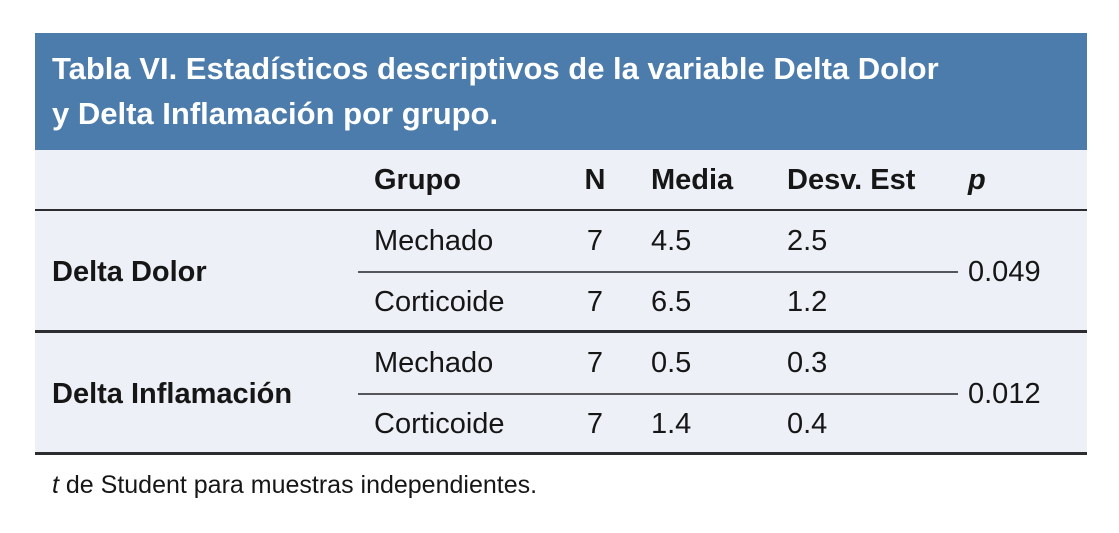  Describe the element at coordinates (561, 453) in the screenshot. I see `rule-table-bottom` at that location.